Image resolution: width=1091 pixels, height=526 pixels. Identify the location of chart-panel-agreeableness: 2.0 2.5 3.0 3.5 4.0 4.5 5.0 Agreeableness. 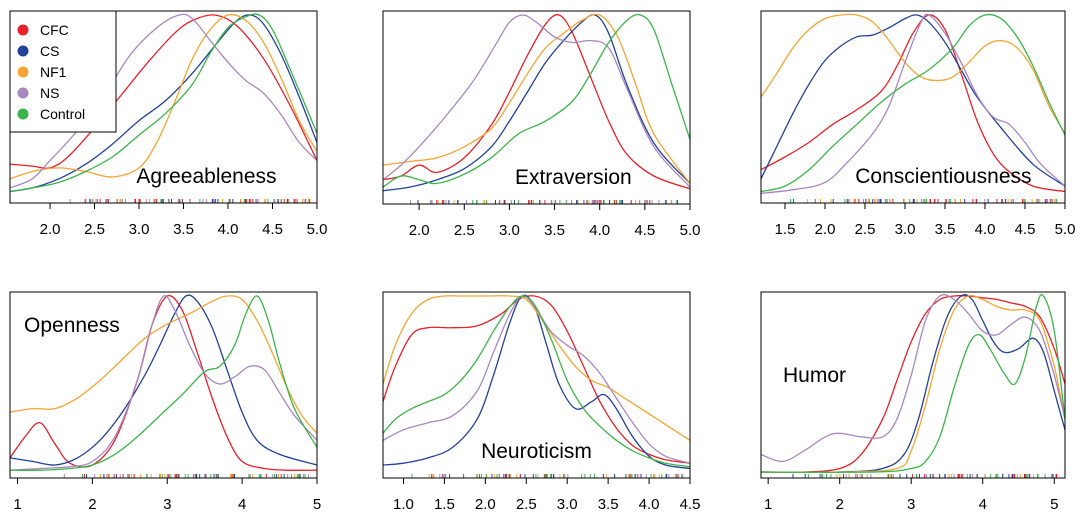
(168, 124).